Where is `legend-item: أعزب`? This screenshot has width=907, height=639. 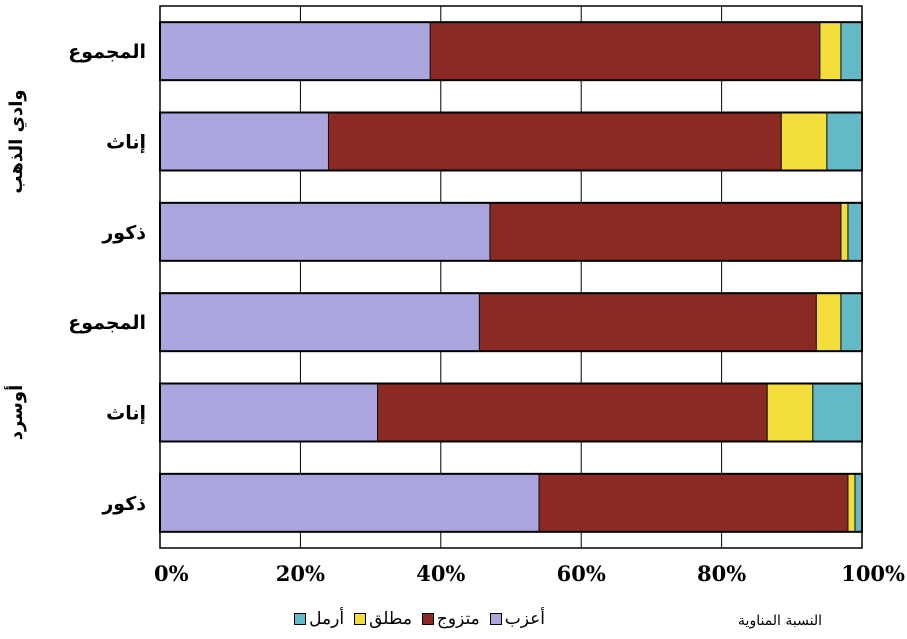
legend-item: أعزب is located at coordinates (517, 619).